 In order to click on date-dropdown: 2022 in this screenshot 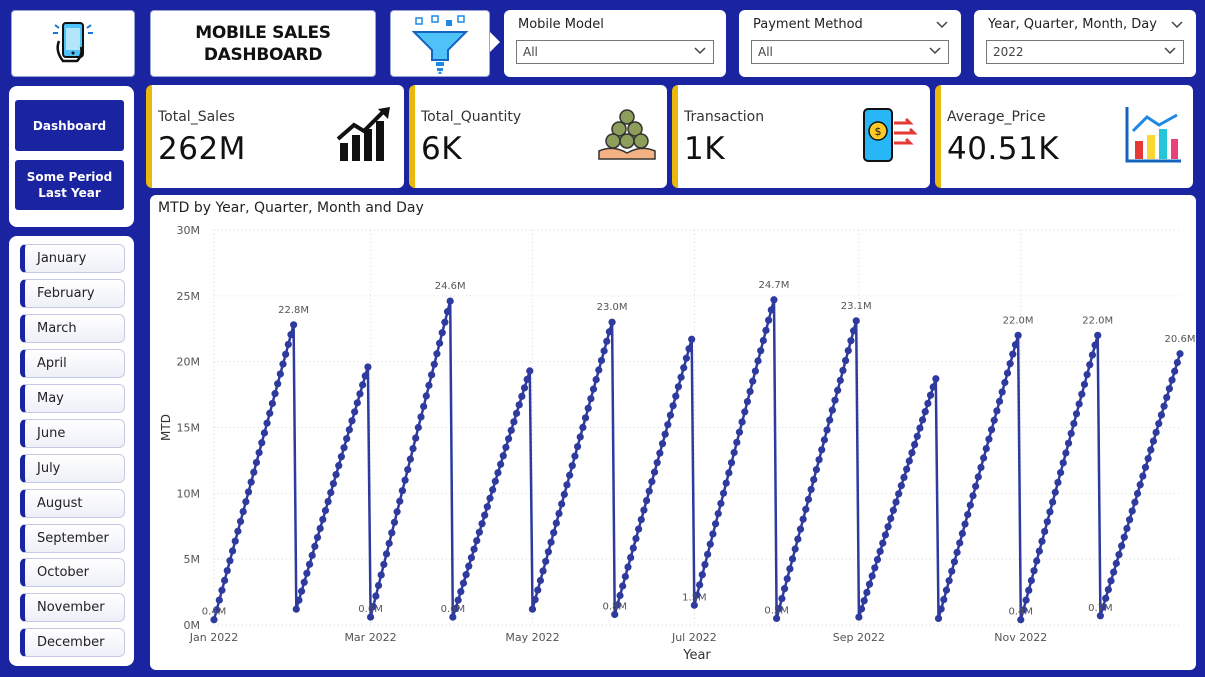, I will do `click(1085, 52)`.